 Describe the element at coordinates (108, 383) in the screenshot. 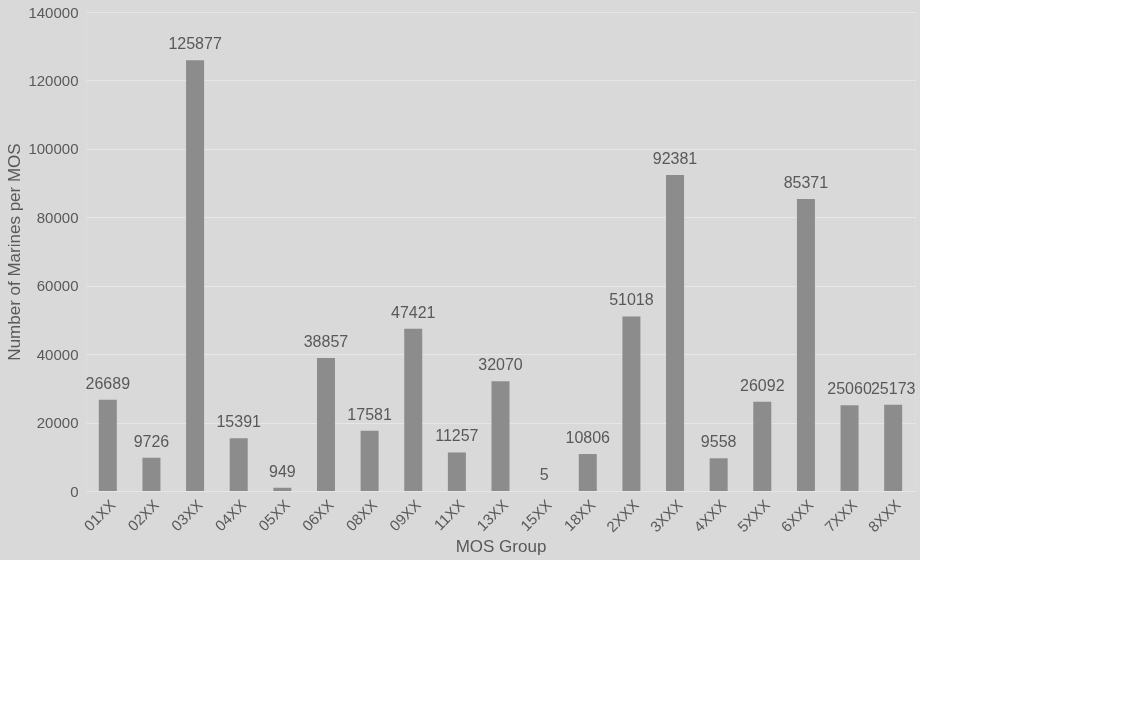

I see `data-label: 26689` at that location.